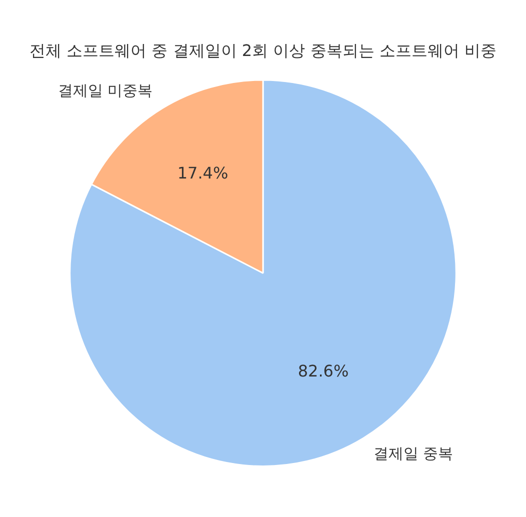  Describe the element at coordinates (413, 453) in the screenshot. I see `slice-label: 결제일 중복` at that location.